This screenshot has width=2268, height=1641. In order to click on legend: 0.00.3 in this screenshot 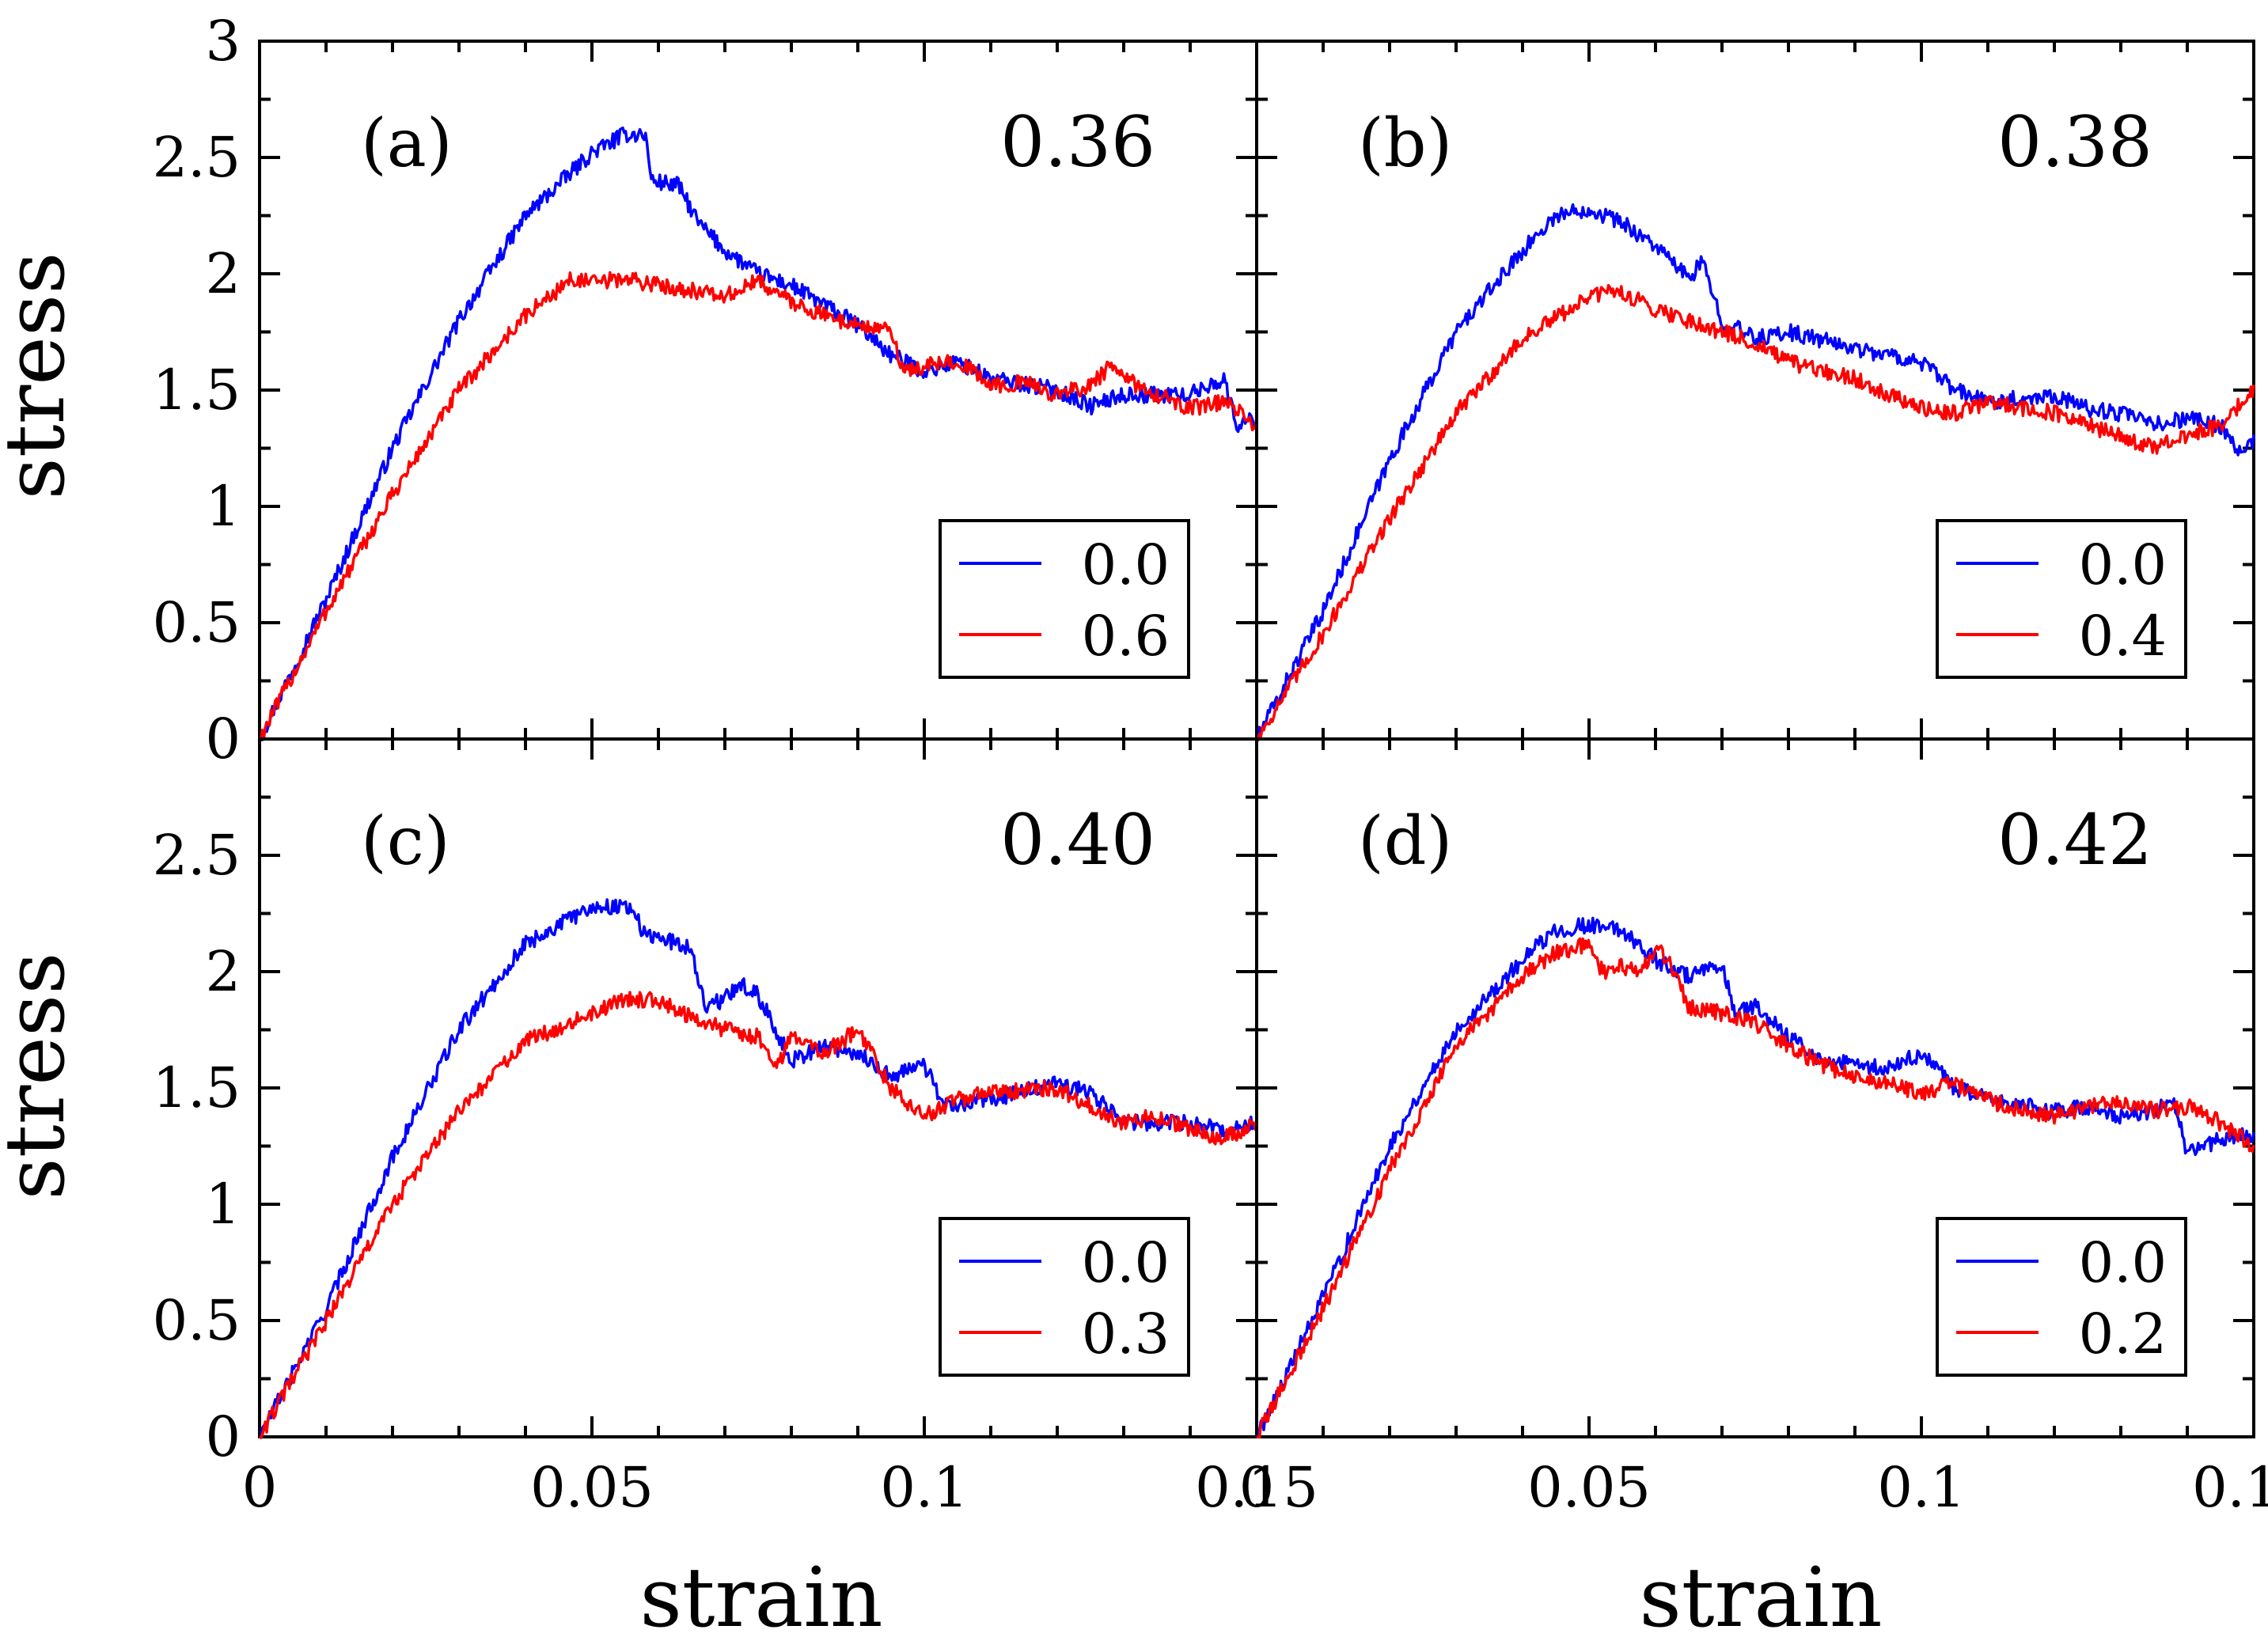, I will do `click(1064, 1297)`.